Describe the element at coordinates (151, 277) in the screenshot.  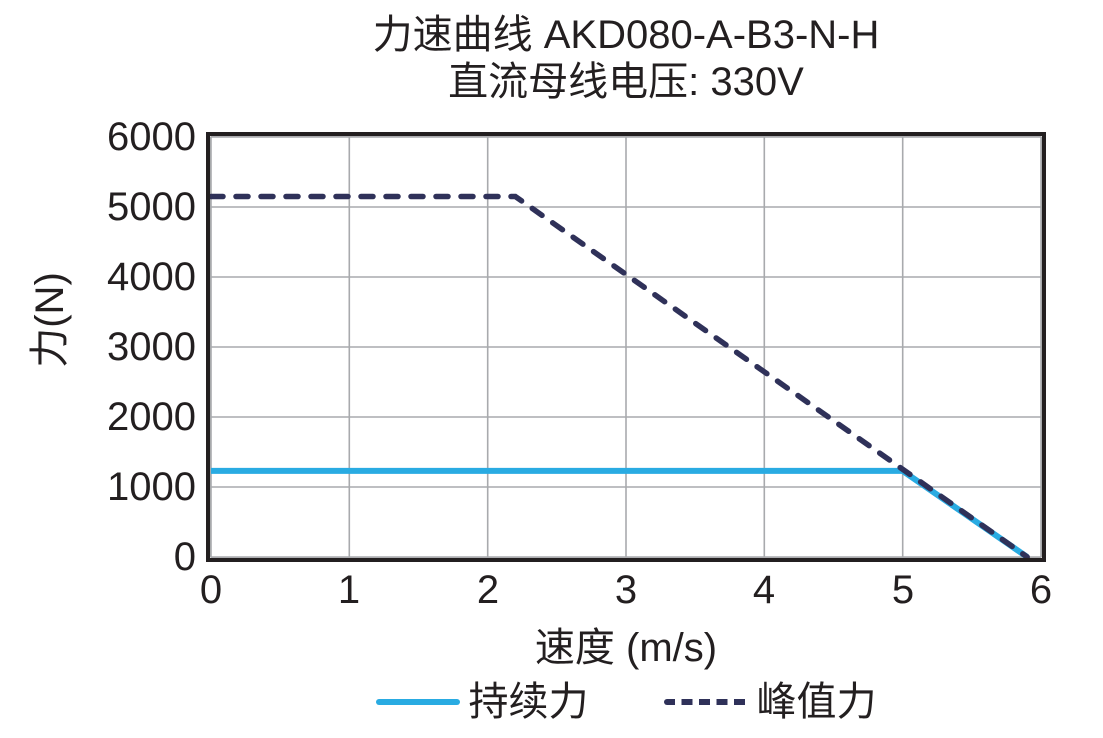
I see `y-tick-label: 4000` at that location.